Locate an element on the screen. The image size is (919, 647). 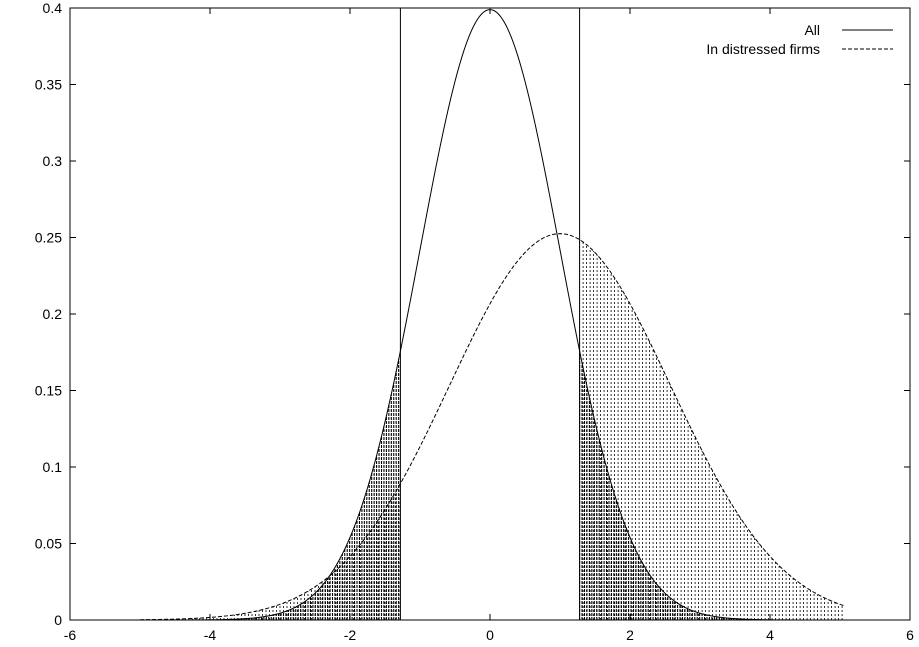
legend-label-2: In distressed firms is located at coordinates (763, 49).